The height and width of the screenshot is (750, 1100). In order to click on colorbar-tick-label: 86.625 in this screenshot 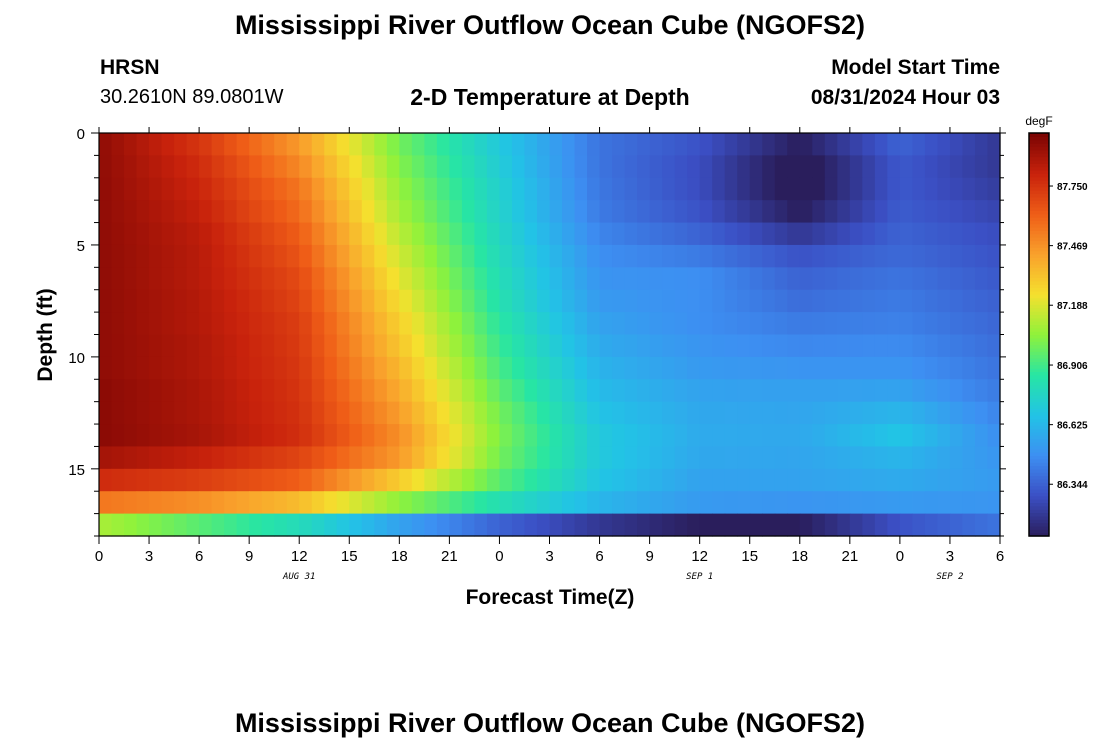, I will do `click(1072, 426)`.